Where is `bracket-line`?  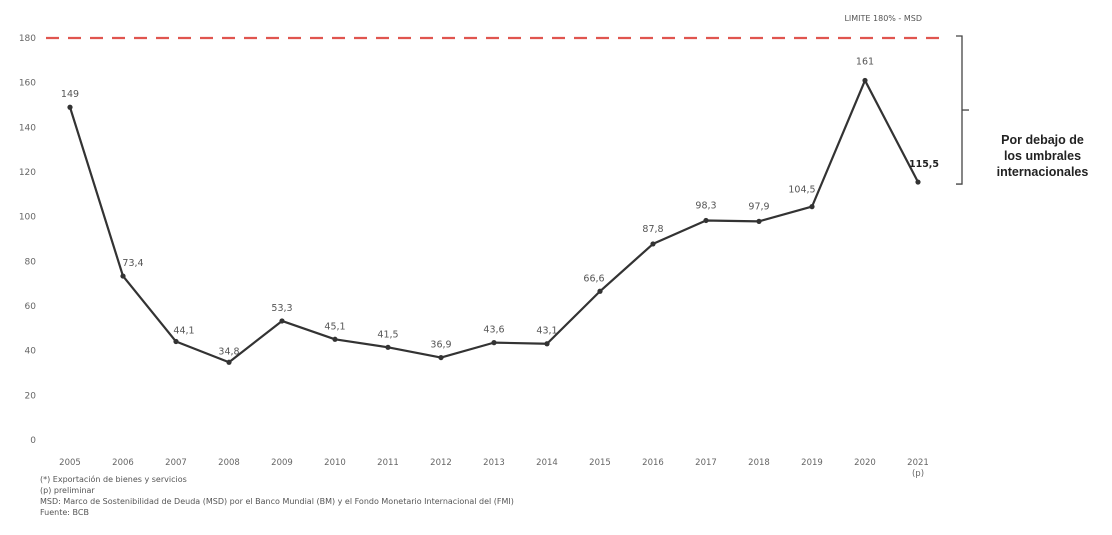
bracket-line is located at coordinates (959, 110).